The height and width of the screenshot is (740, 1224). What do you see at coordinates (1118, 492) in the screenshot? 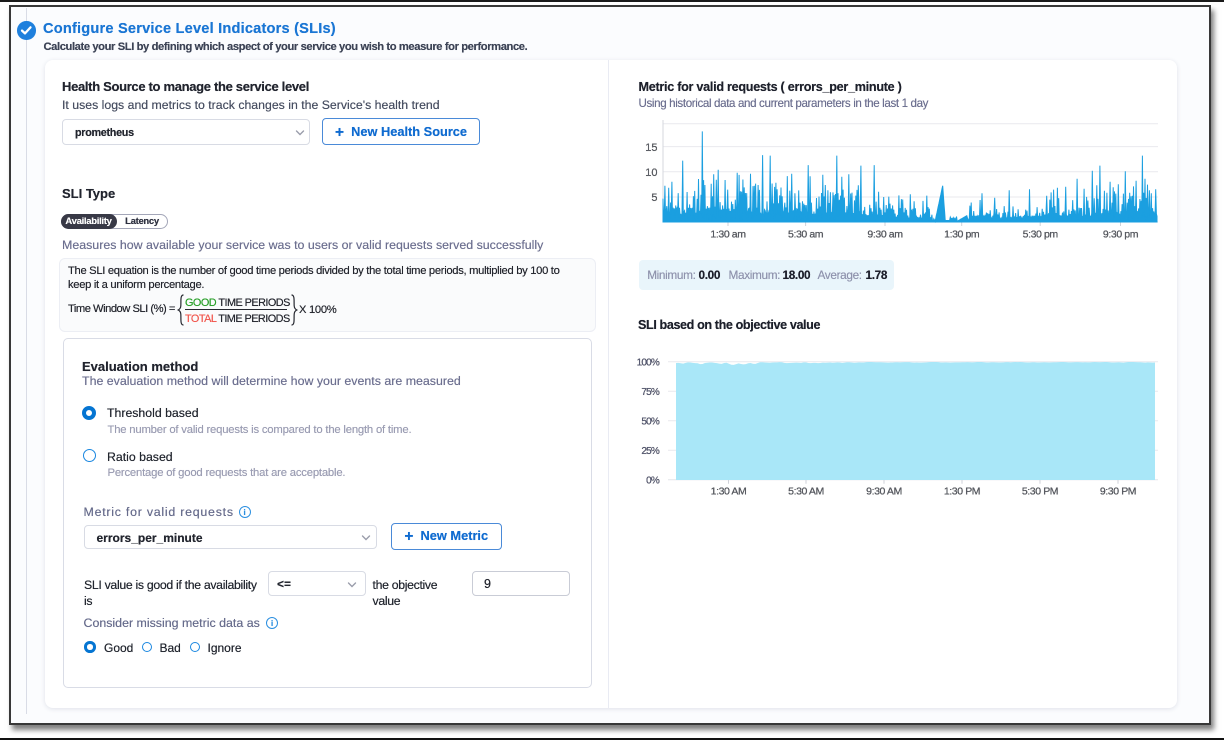
I see `svg-text: 9:30 PM` at bounding box center [1118, 492].